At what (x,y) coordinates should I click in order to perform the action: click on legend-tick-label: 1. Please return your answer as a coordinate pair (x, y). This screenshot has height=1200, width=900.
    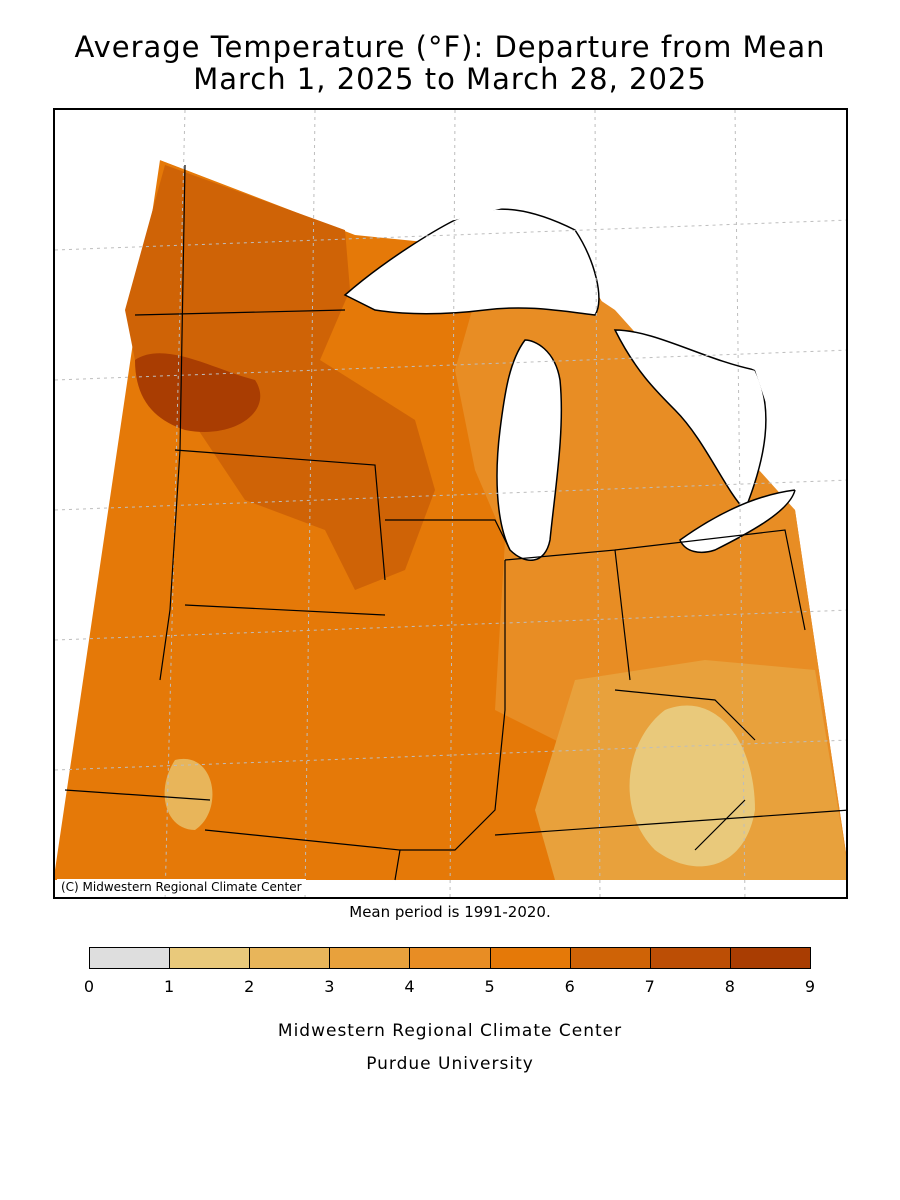
    Looking at the image, I should click on (169, 986).